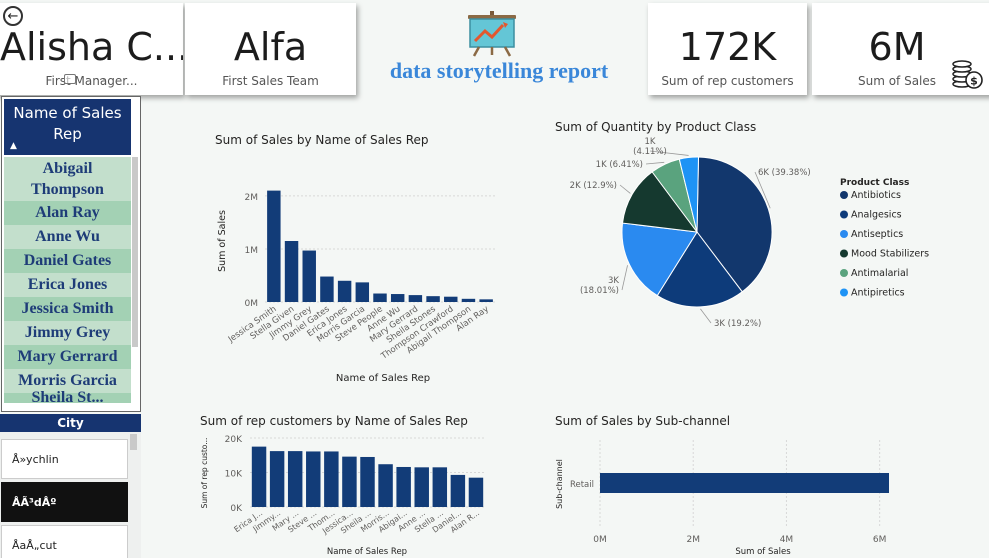  What do you see at coordinates (234, 475) in the screenshot?
I see `y-tick-label: 10K` at bounding box center [234, 475].